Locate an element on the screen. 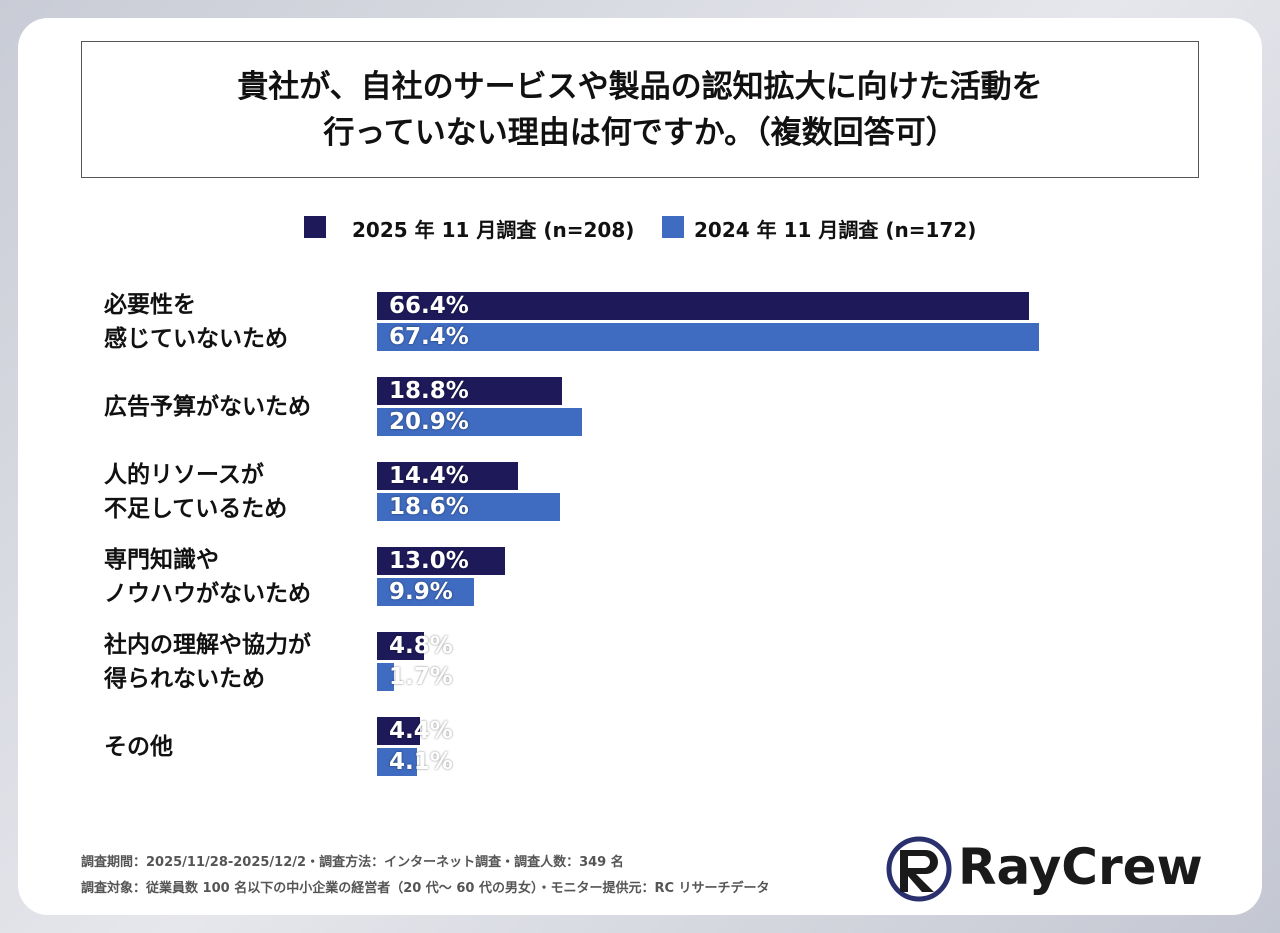 The image size is (1280, 933). category-label: 必要性を 感じていないため is located at coordinates (196, 321).